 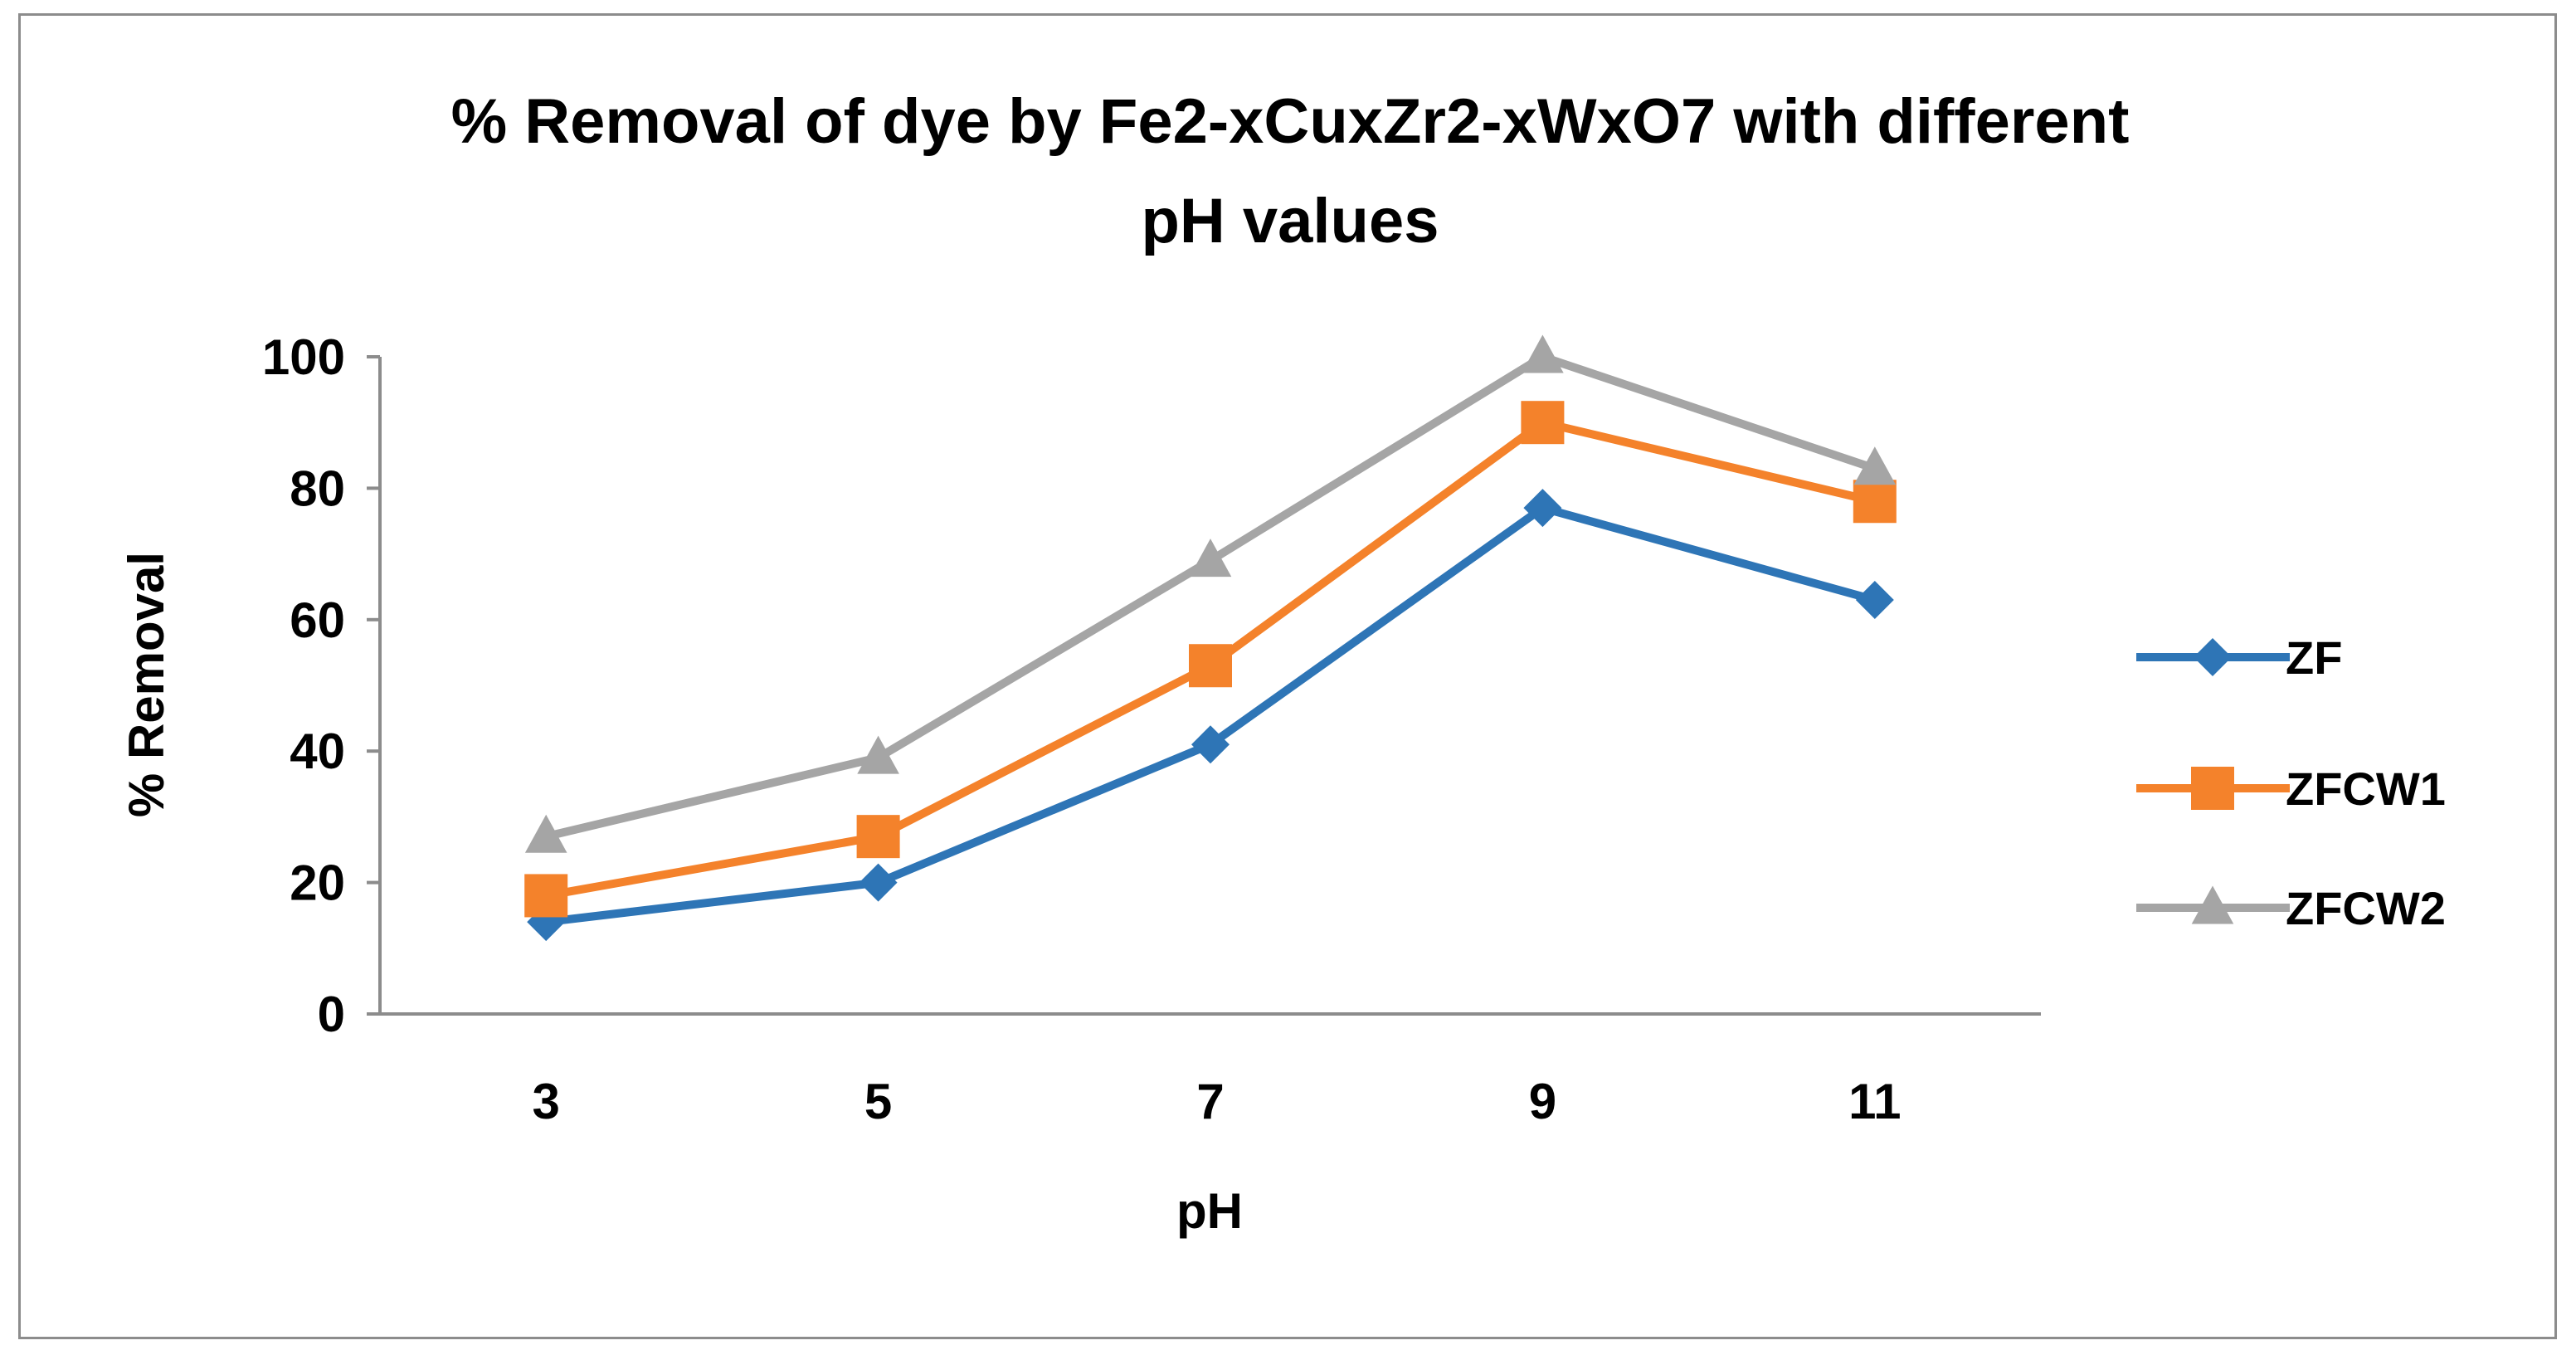 I want to click on legend-item-zfcw1: ZFCW1, so click(x=2291, y=789).